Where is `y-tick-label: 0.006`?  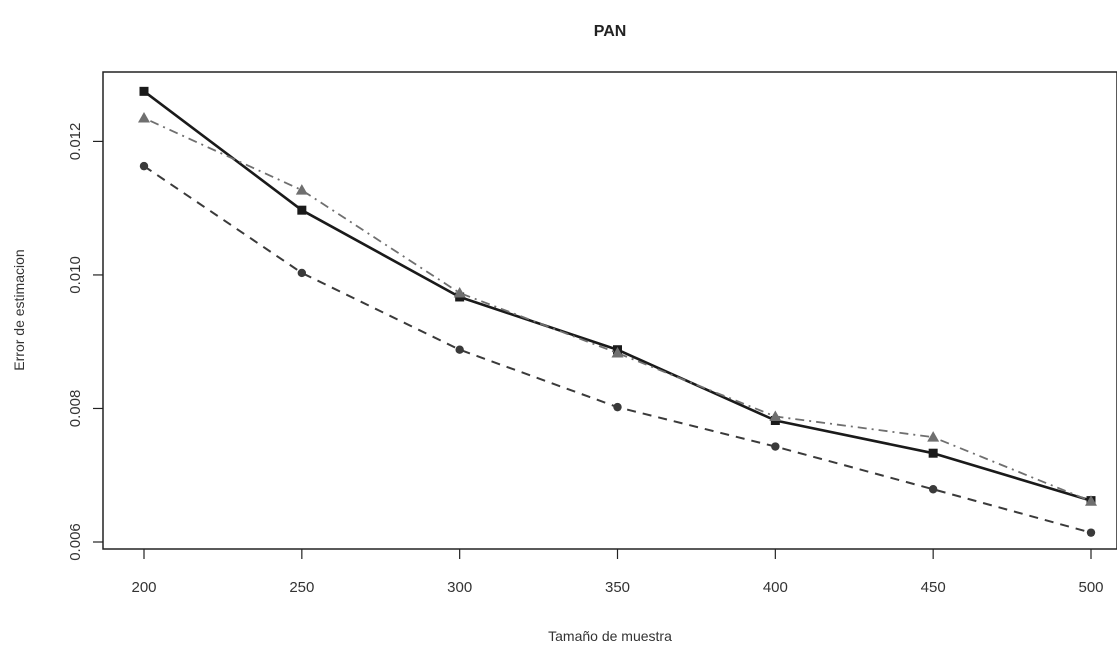
y-tick-label: 0.006 is located at coordinates (75, 542).